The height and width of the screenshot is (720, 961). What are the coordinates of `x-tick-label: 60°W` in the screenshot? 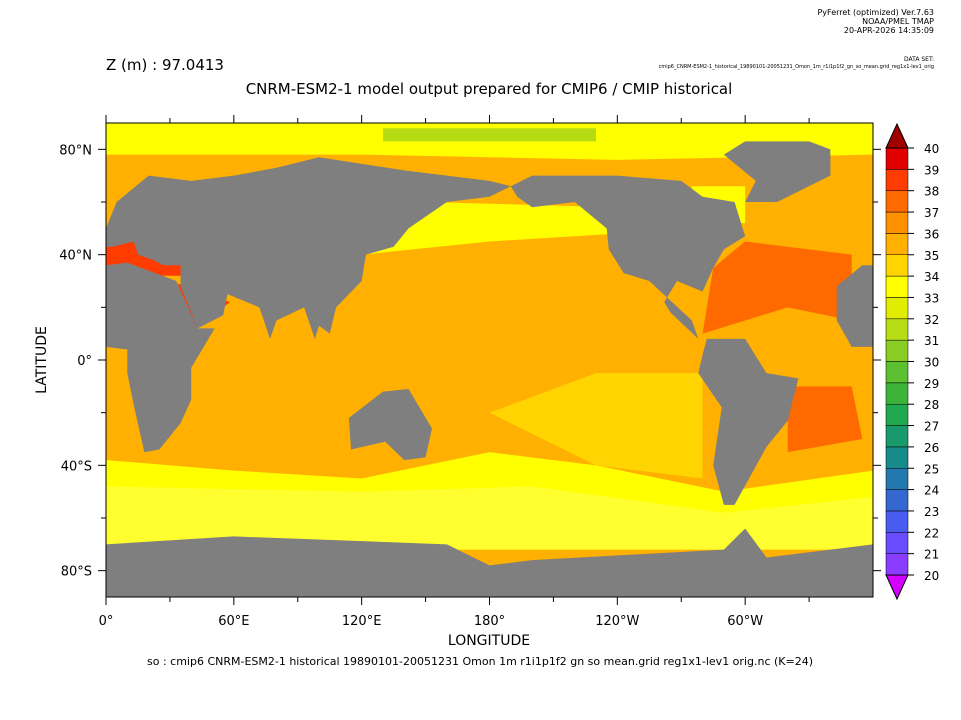 It's located at (745, 621).